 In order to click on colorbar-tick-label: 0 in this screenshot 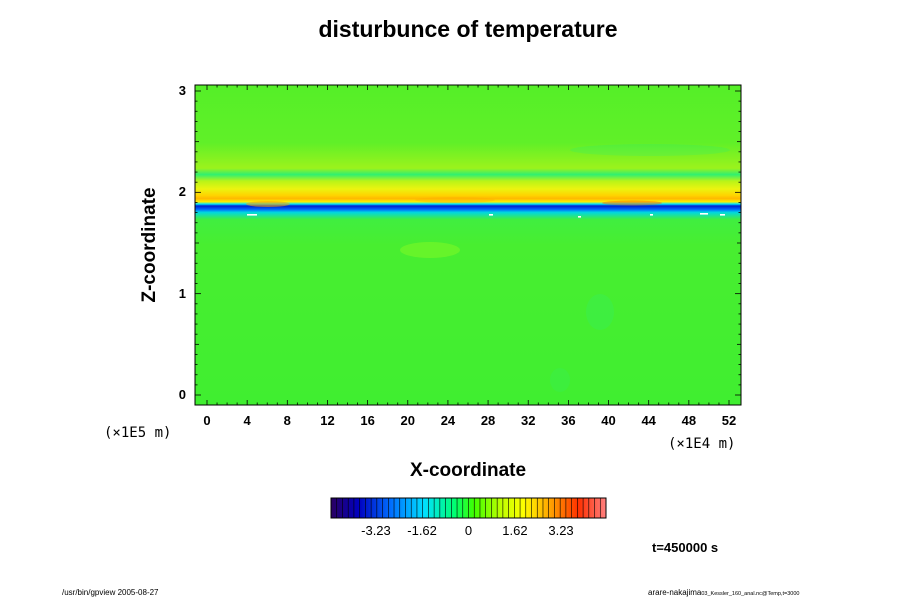, I will do `click(468, 530)`.